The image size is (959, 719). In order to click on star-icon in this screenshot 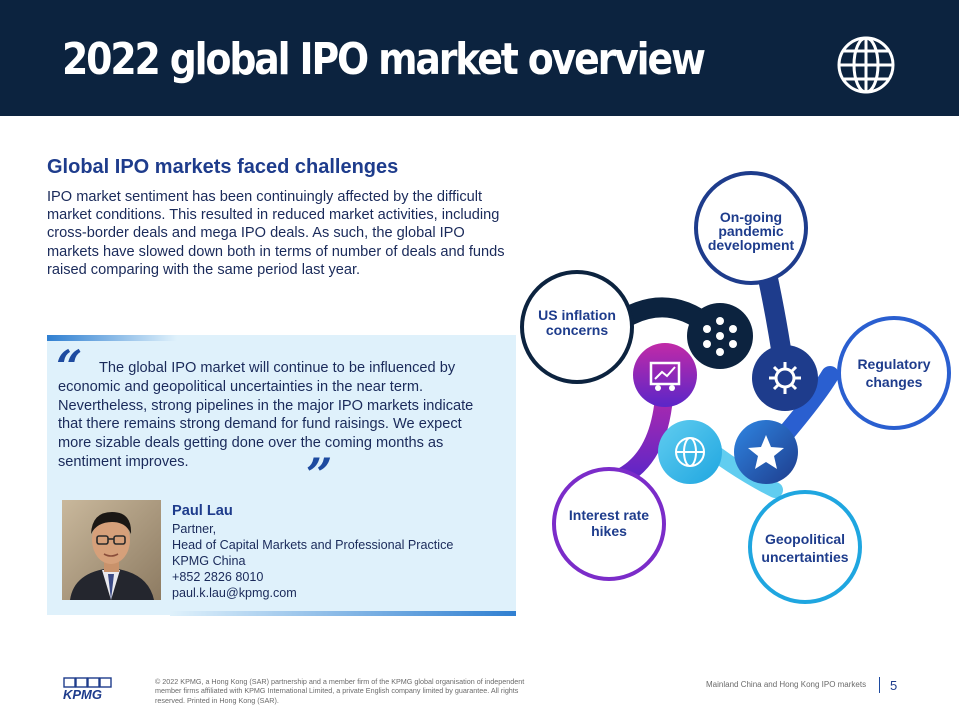, I will do `click(766, 452)`.